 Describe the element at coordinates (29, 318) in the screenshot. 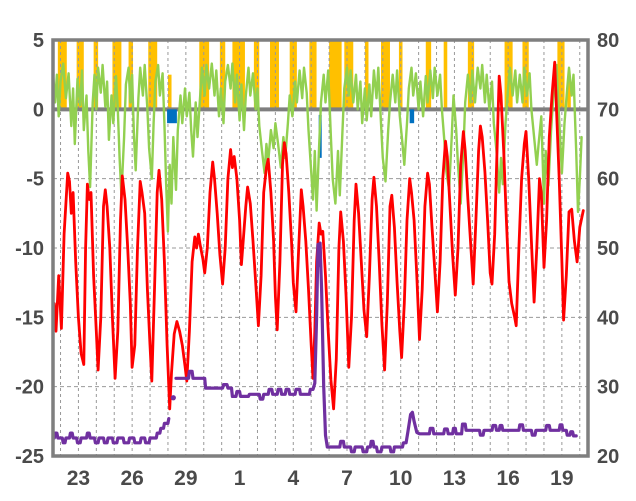

I see `left-axis-tick-label: -15` at that location.